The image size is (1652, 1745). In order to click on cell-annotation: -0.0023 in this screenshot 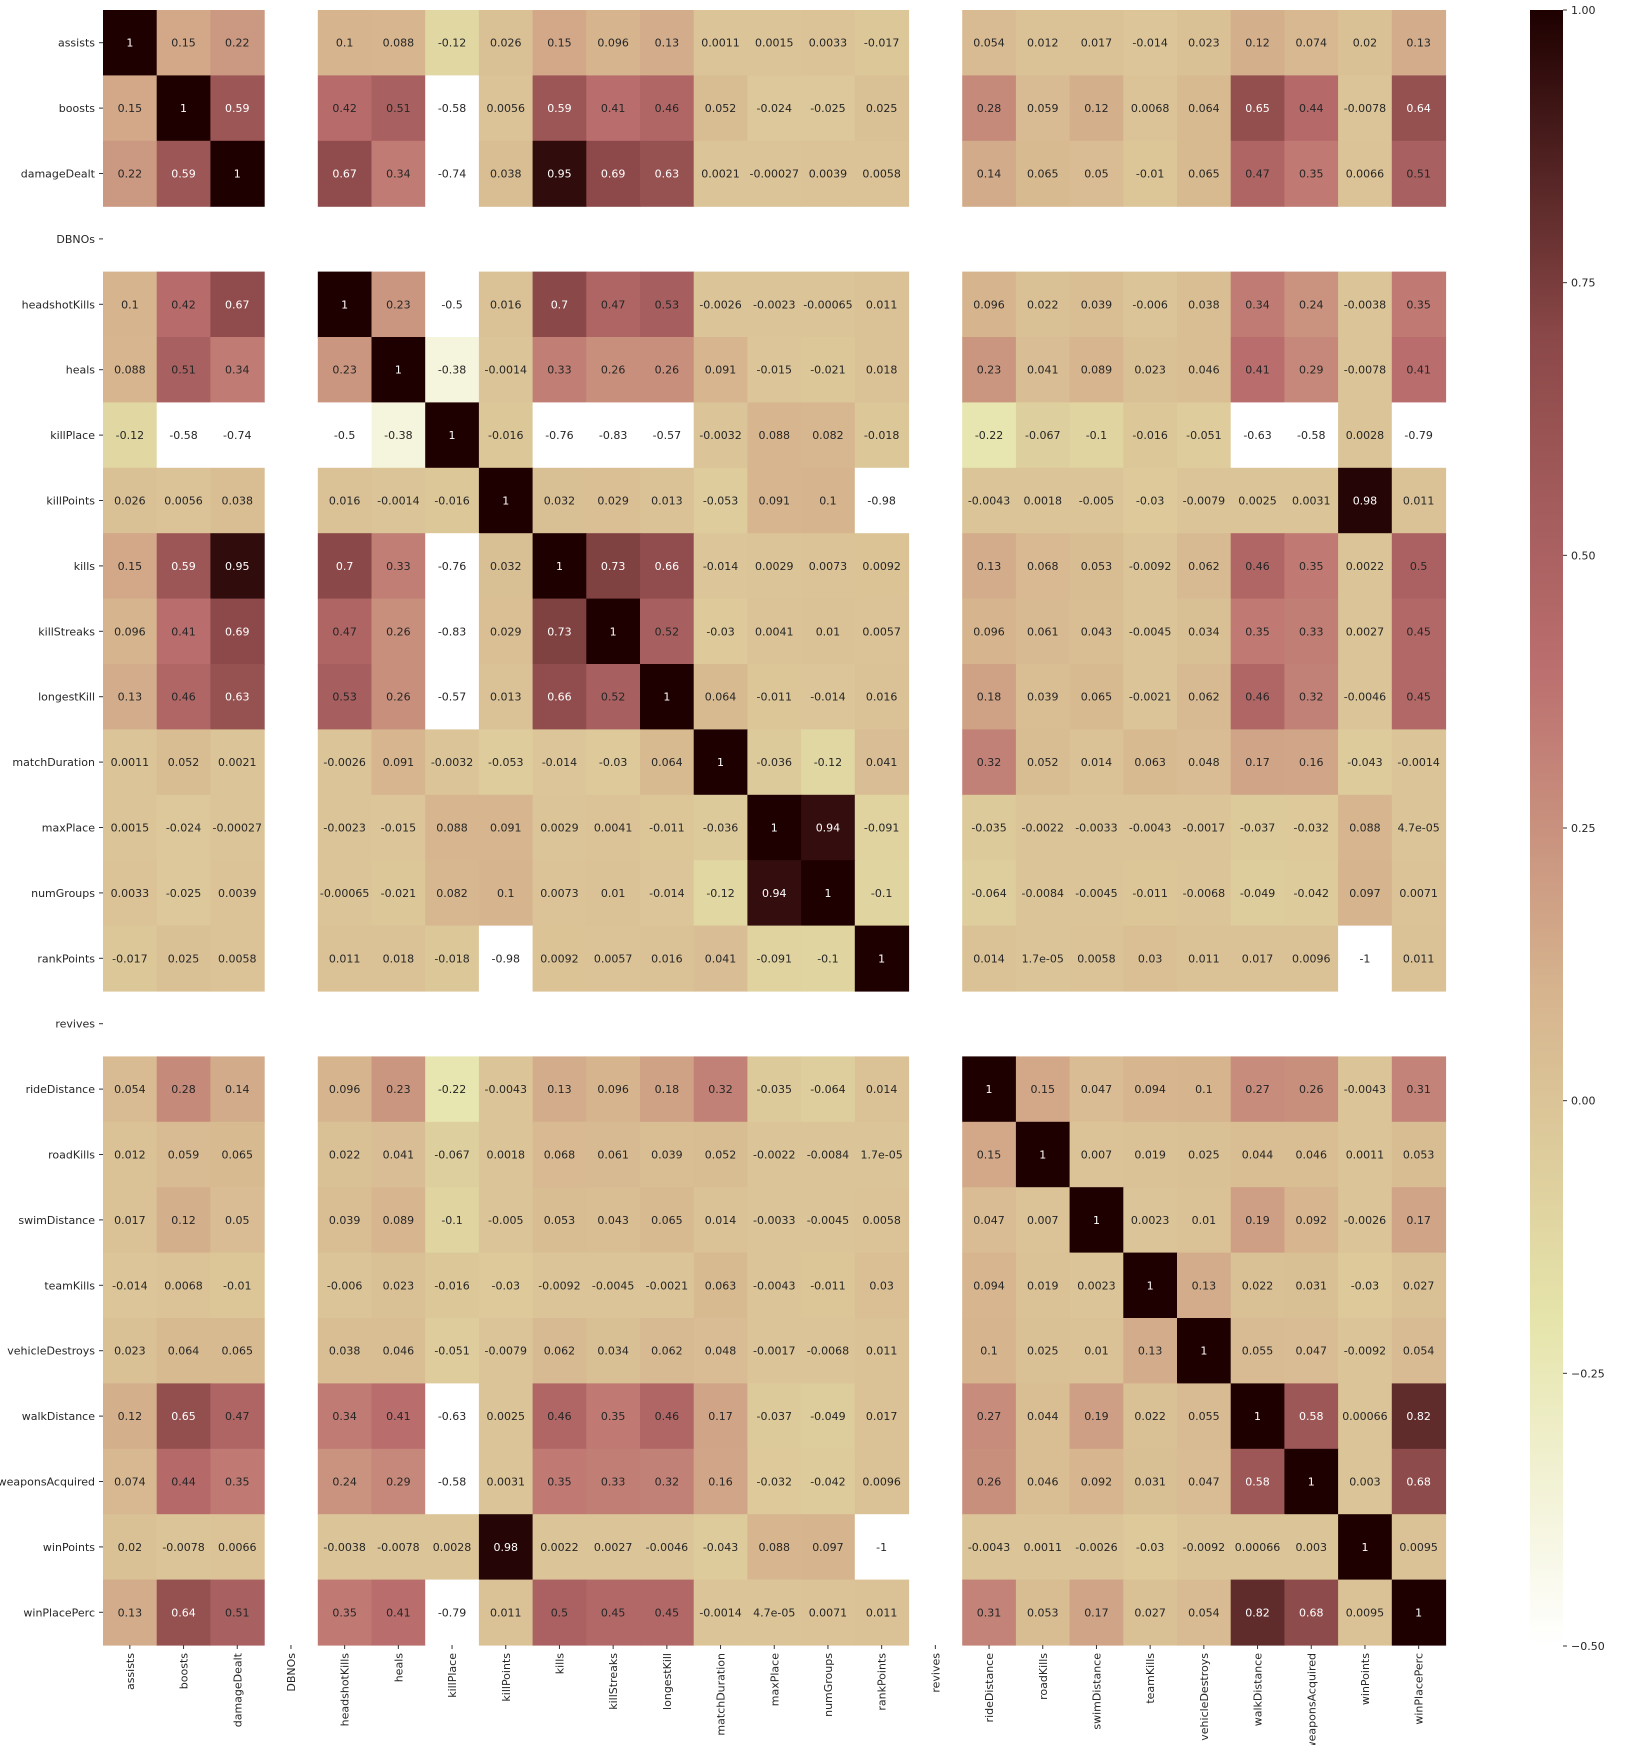, I will do `click(344, 828)`.